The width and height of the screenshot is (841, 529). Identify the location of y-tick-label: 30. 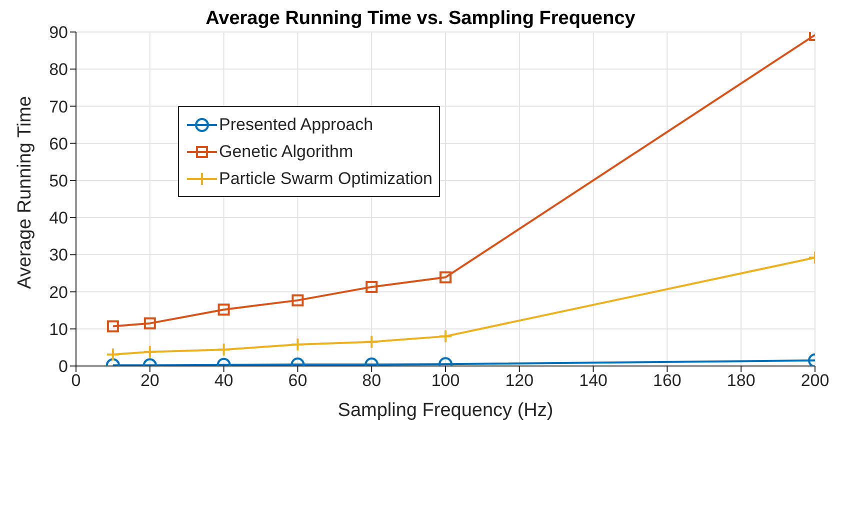
(58, 255).